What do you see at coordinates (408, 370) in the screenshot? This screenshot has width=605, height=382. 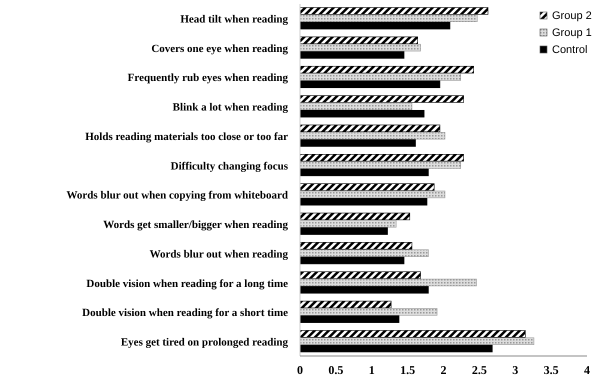 I see `x-tick-label: 1.5` at bounding box center [408, 370].